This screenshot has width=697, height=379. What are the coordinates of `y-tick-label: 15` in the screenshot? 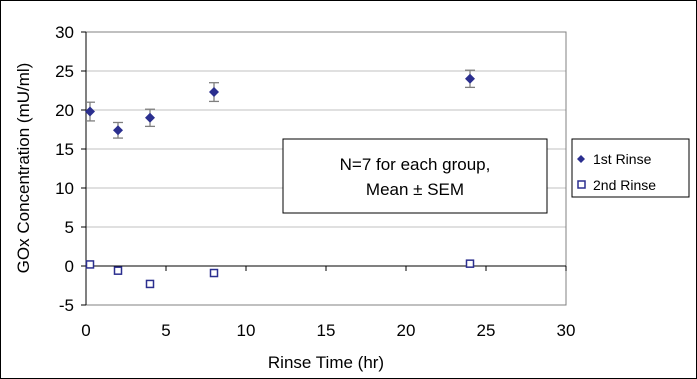 It's located at (64, 149).